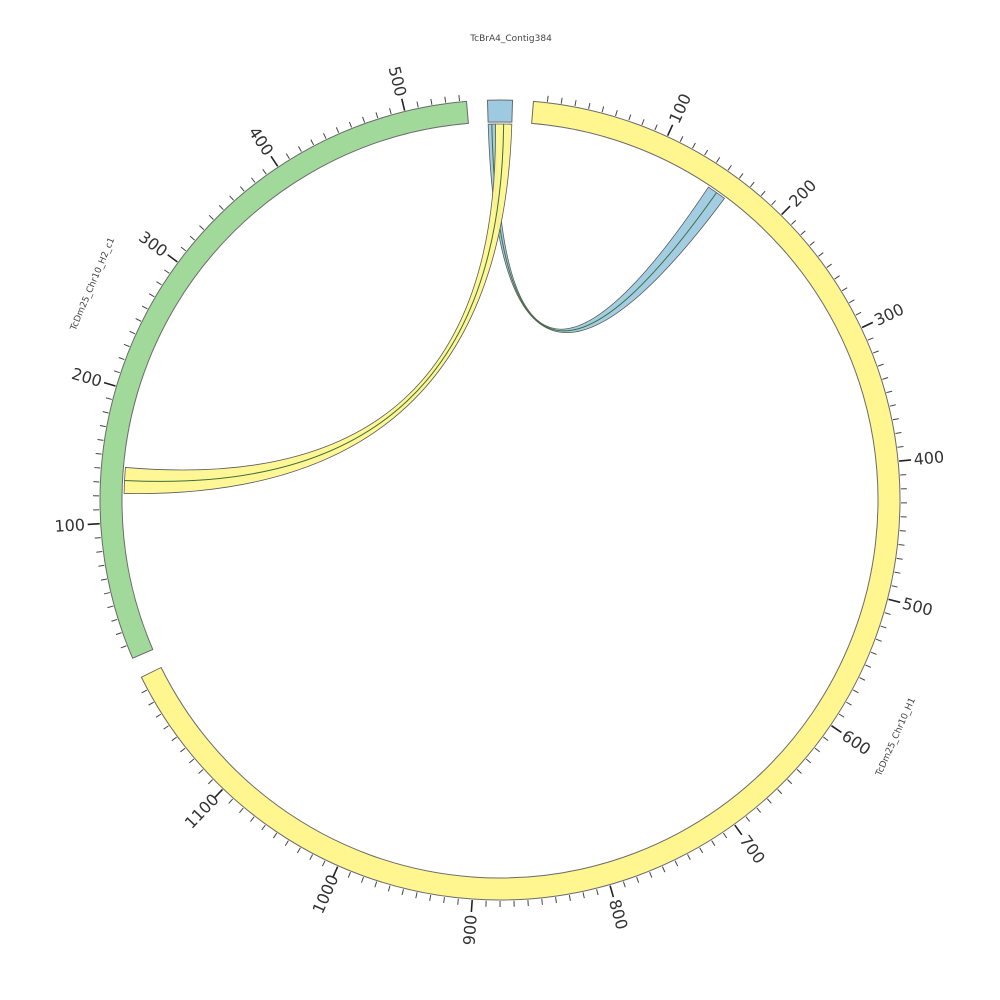  I want to click on segment-label-chr10-h2-c1: TcDm25_Chr10_H2_c1, so click(93, 284).